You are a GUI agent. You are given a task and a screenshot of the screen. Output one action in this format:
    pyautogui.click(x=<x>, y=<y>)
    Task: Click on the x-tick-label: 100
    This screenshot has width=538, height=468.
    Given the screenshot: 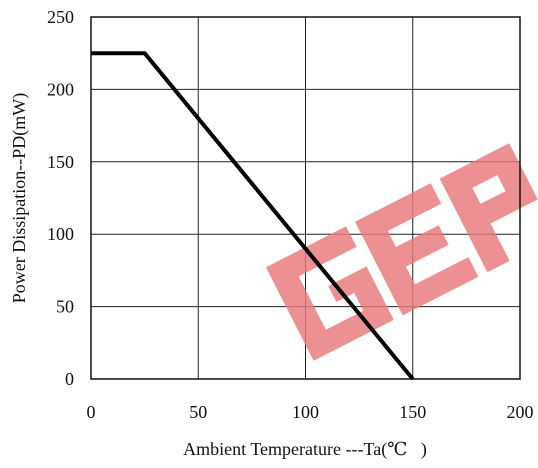 What is the action you would take?
    pyautogui.click(x=305, y=412)
    